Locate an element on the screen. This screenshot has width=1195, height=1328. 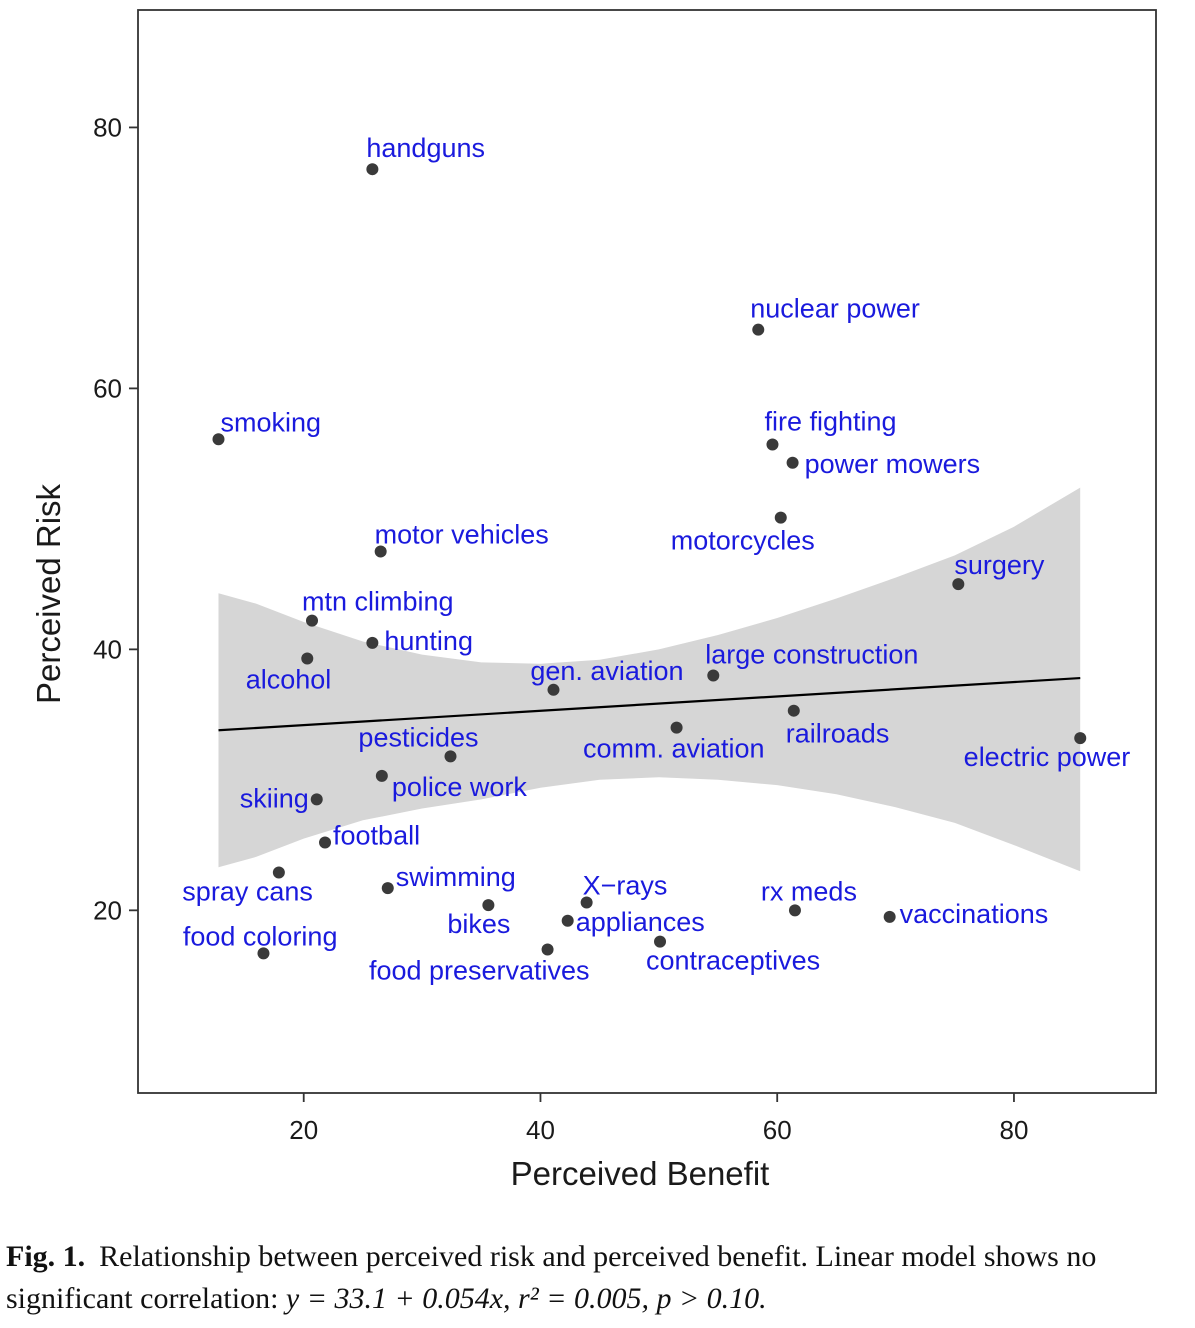
point-label-food-preservatives: food preservatives is located at coordinates (479, 970).